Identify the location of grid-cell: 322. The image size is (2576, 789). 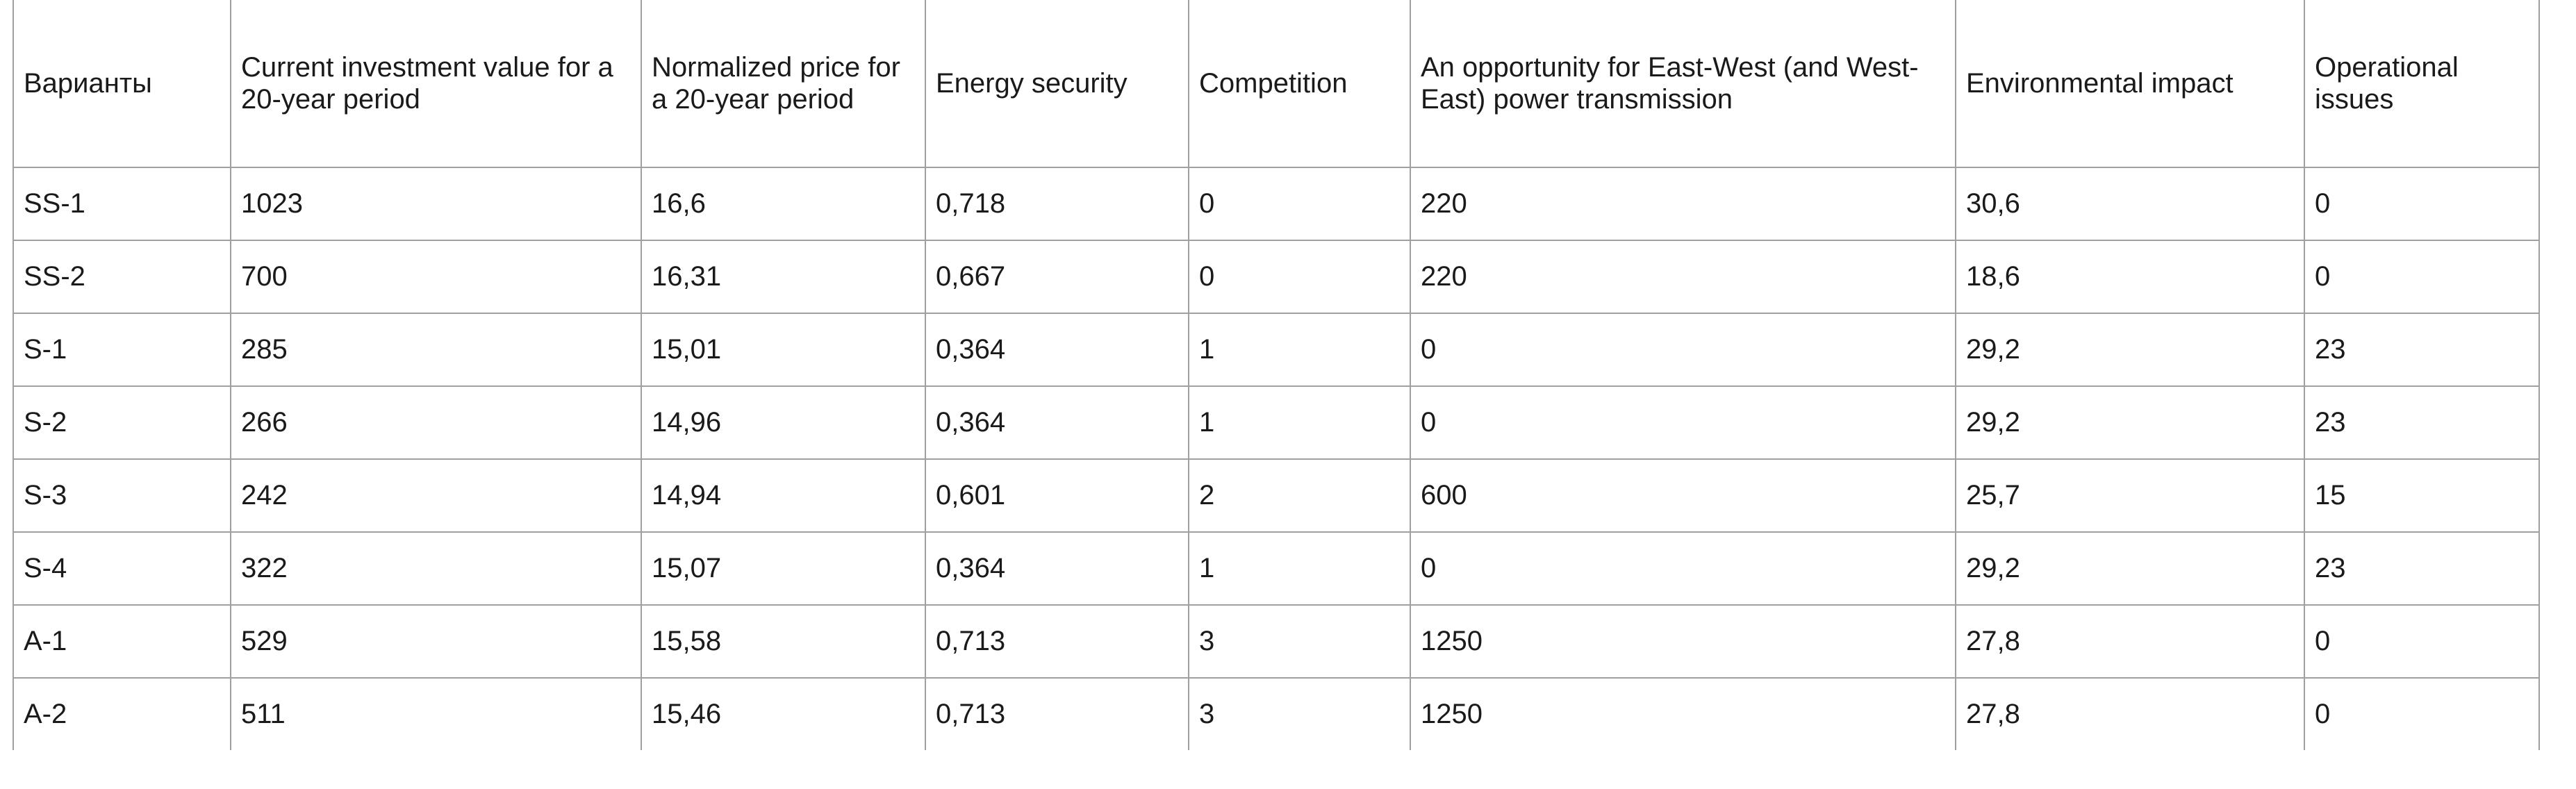
(436, 568).